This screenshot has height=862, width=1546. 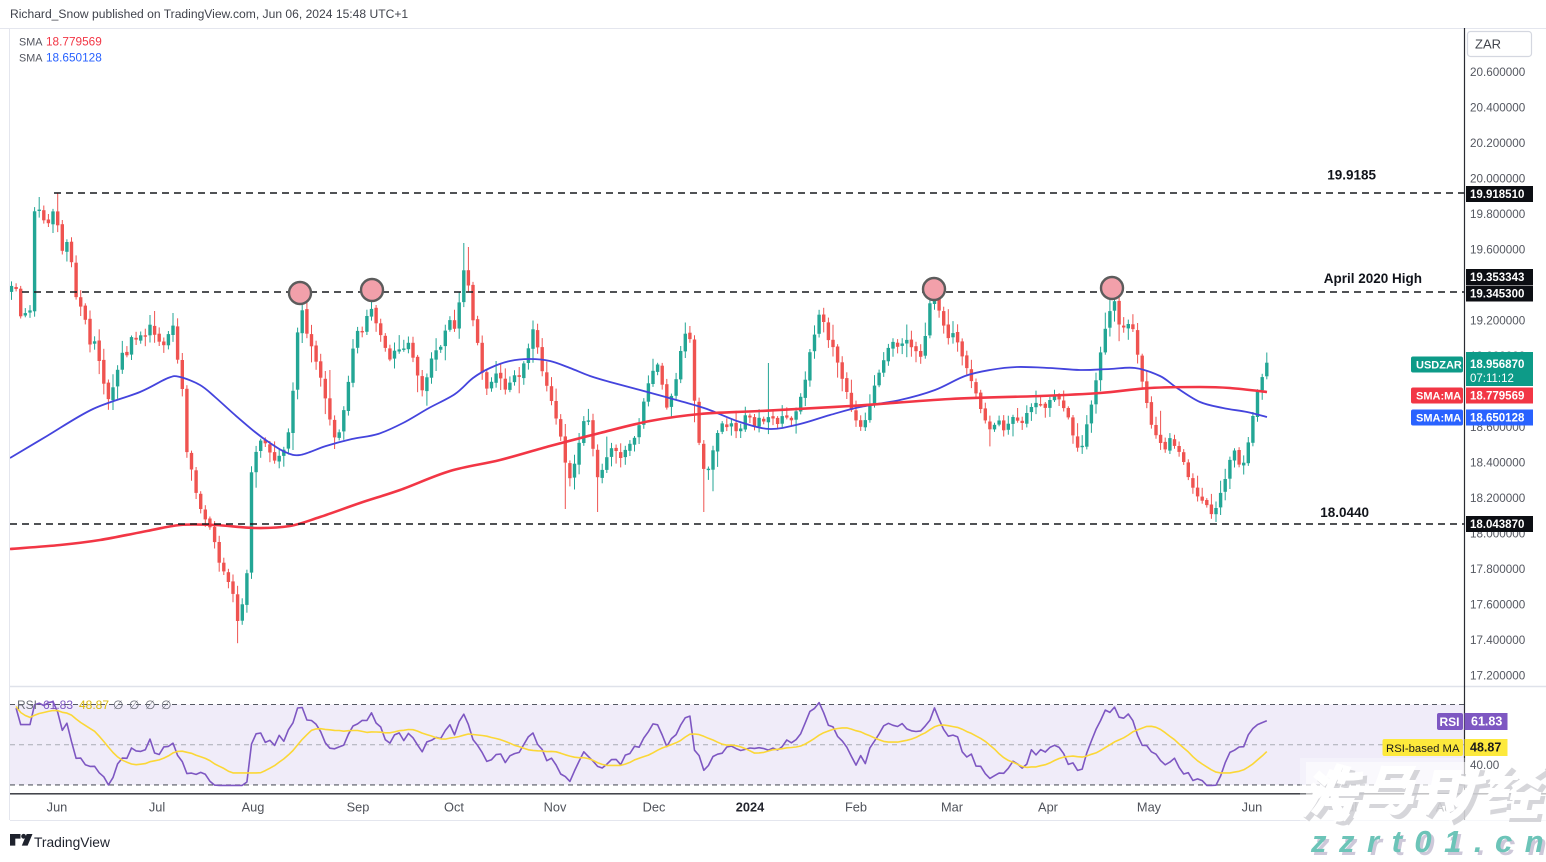 I want to click on svg-text: 19.800000, so click(x=1498, y=214).